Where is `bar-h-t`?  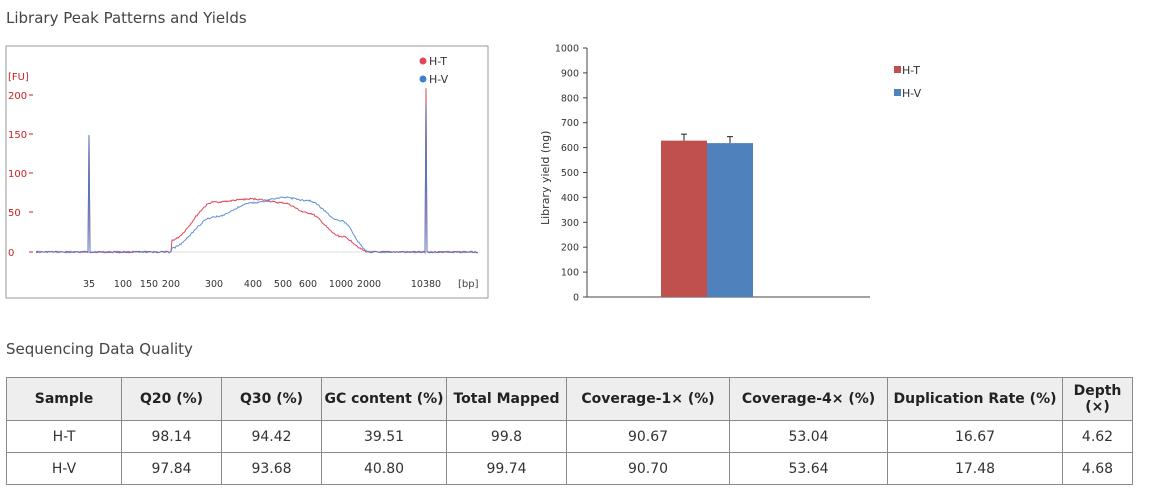 bar-h-t is located at coordinates (684, 218).